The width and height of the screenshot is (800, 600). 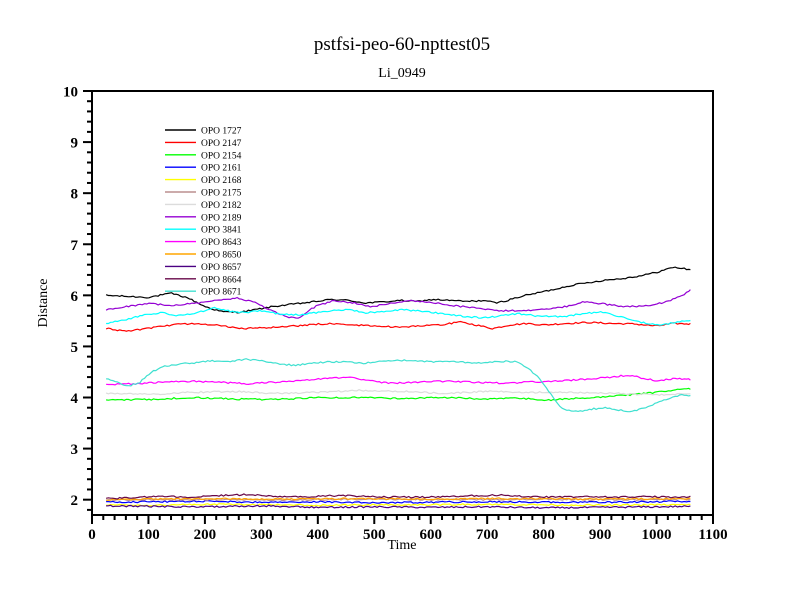 I want to click on legend-label: OPO 8643, so click(x=221, y=243).